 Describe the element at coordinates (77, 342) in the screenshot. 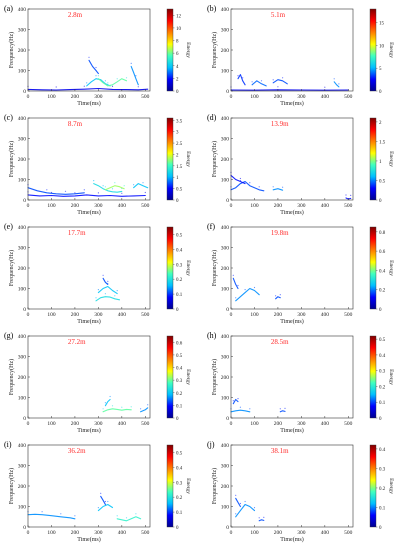

I see `depth-annotation: 27.2m` at that location.